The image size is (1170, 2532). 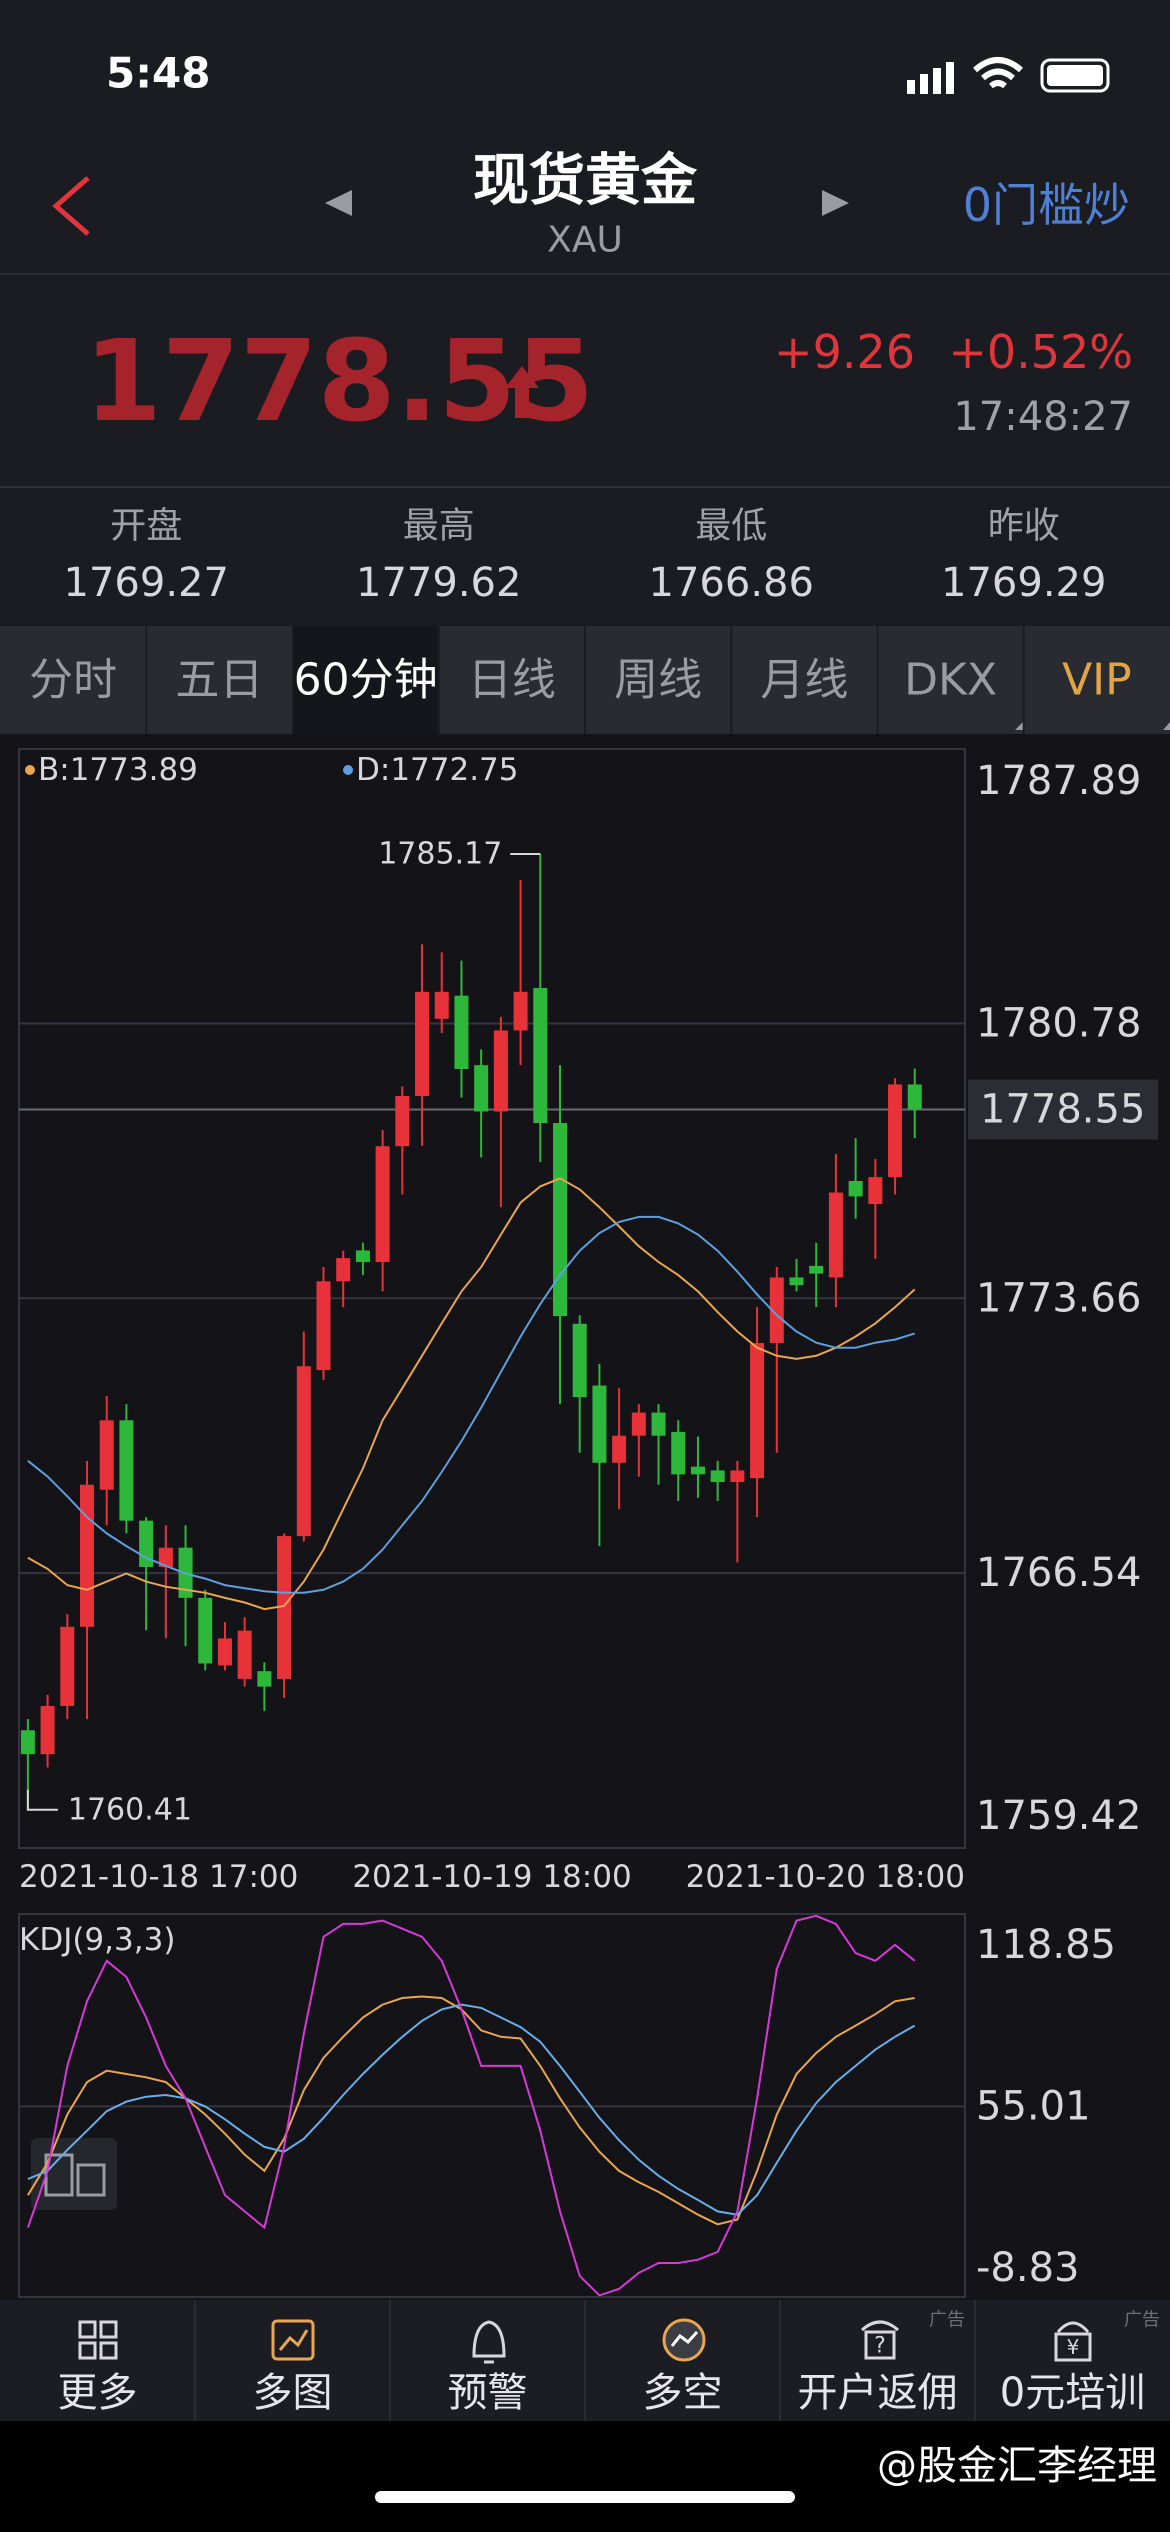 What do you see at coordinates (491, 1877) in the screenshot?
I see `x-tick-label: 2021-10-19 18:00` at bounding box center [491, 1877].